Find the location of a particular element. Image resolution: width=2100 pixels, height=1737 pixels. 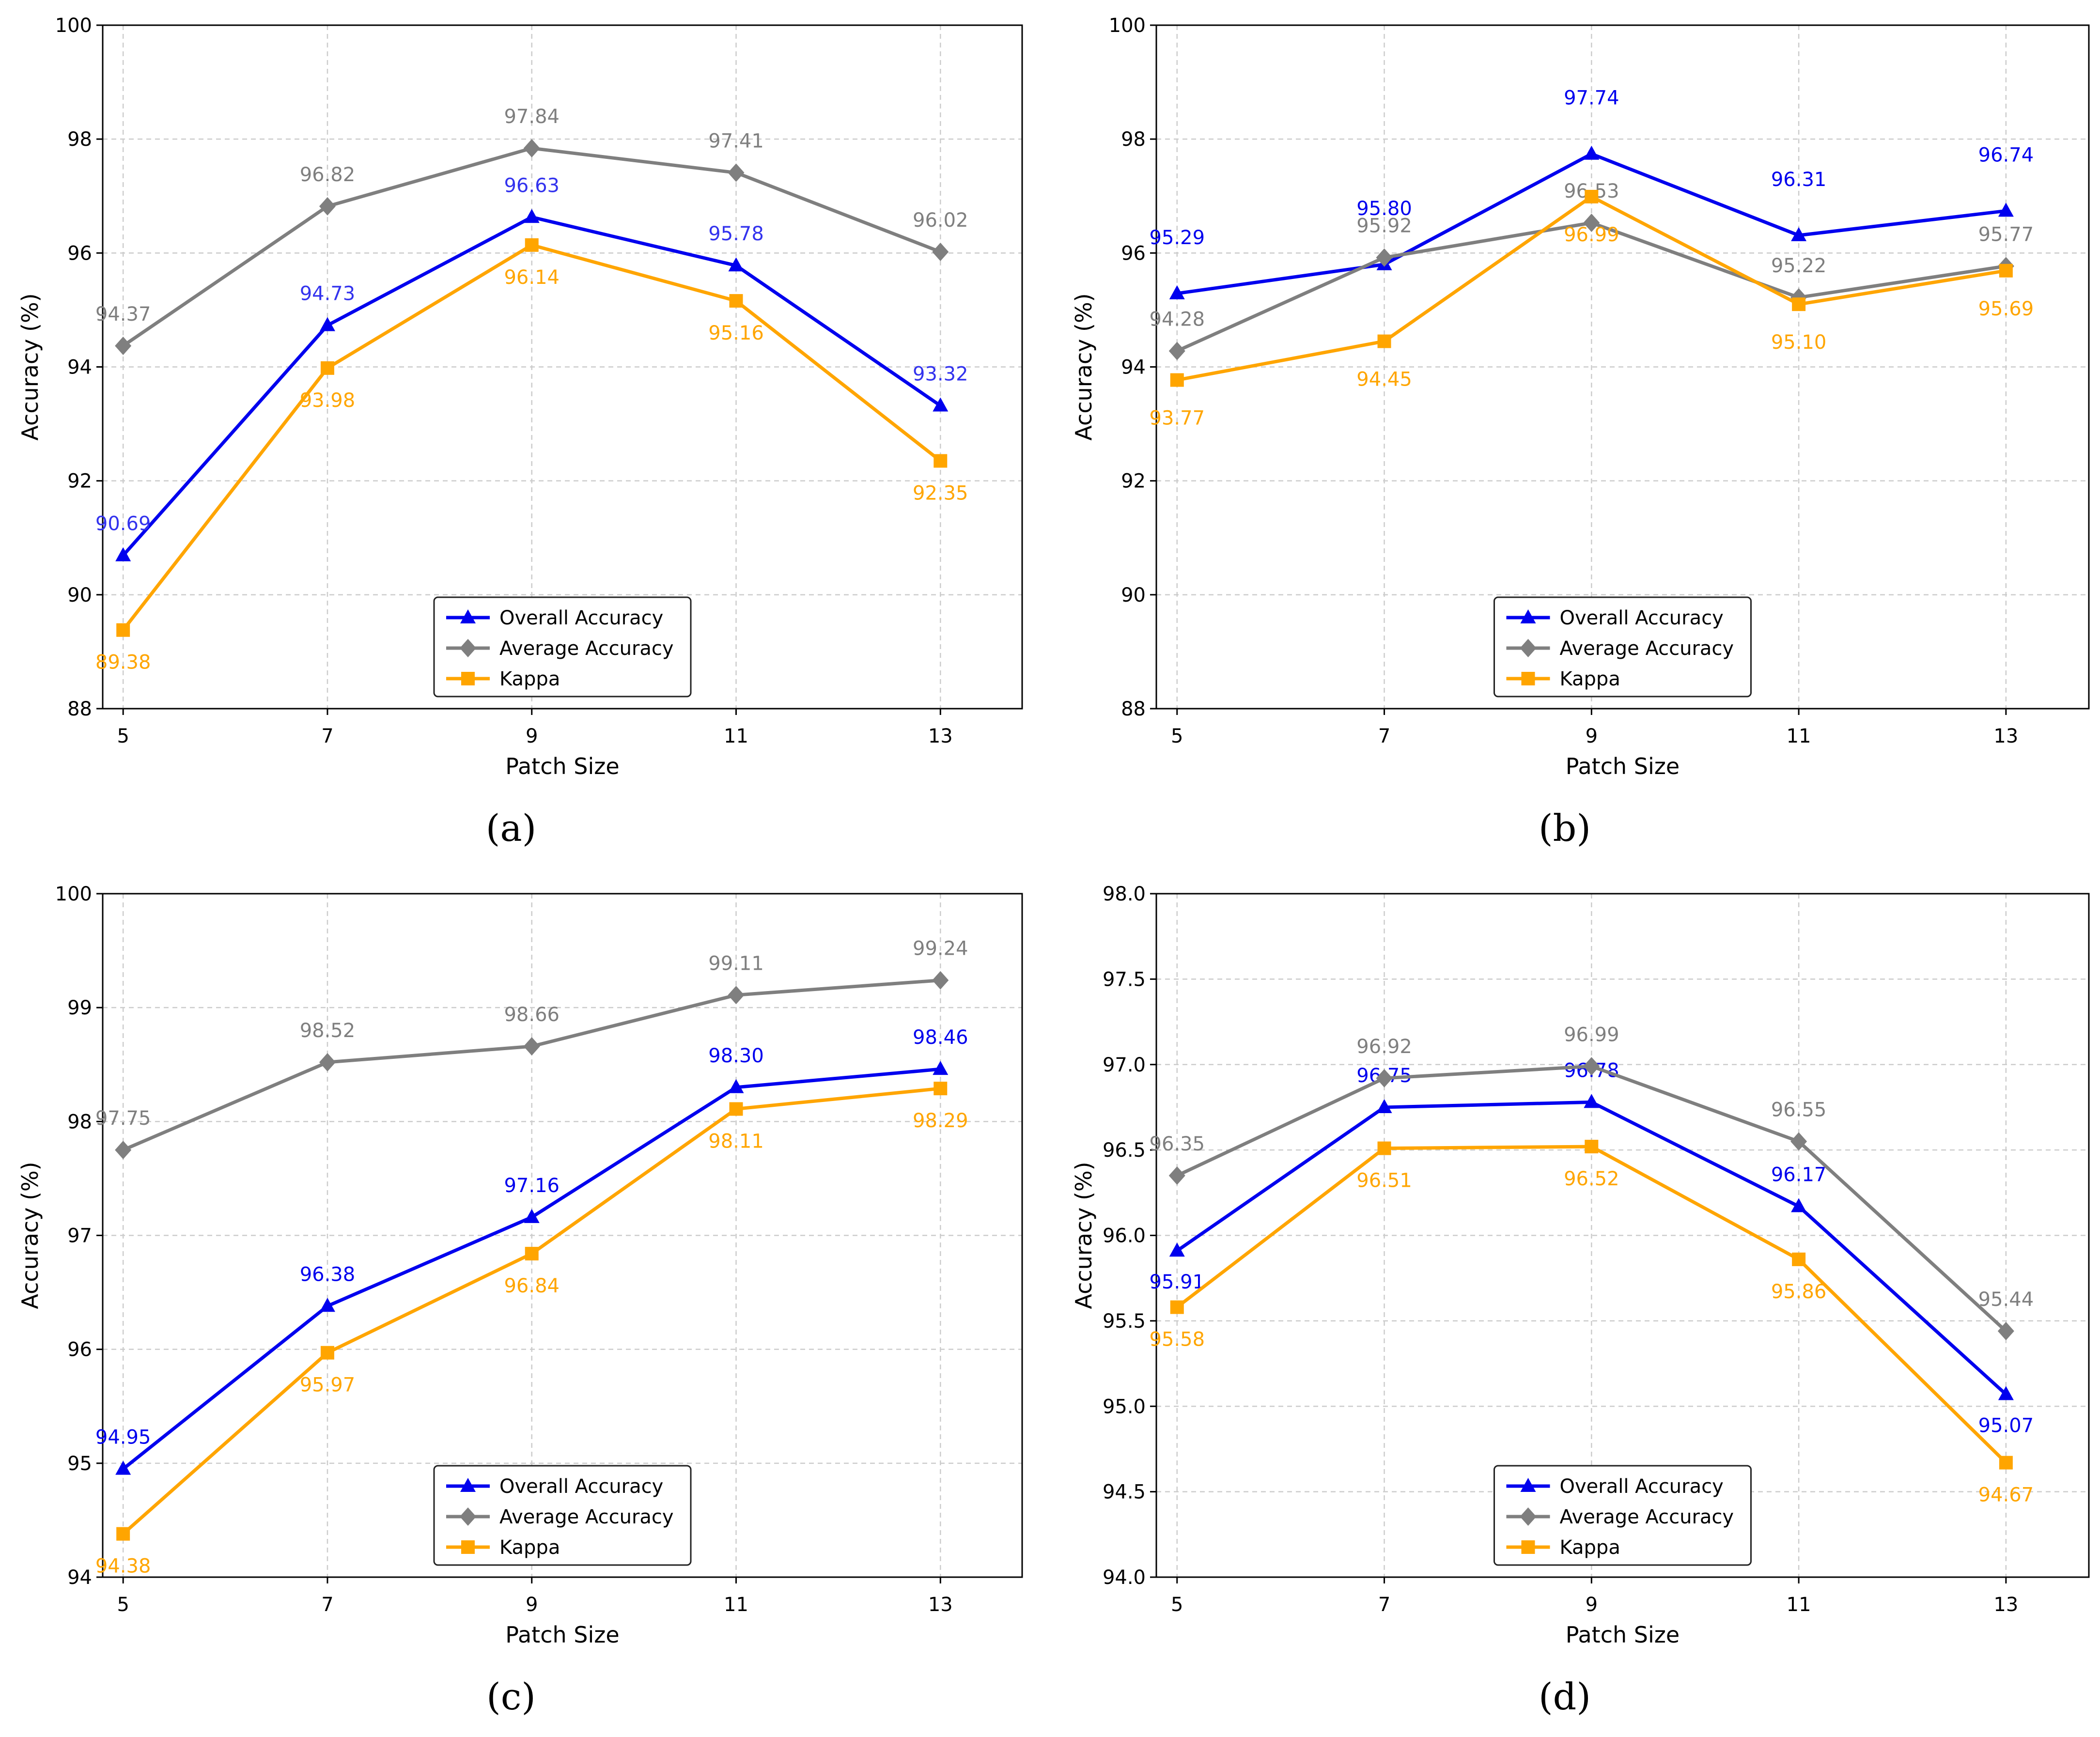

y-tick-label: 98 is located at coordinates (79, 1122).